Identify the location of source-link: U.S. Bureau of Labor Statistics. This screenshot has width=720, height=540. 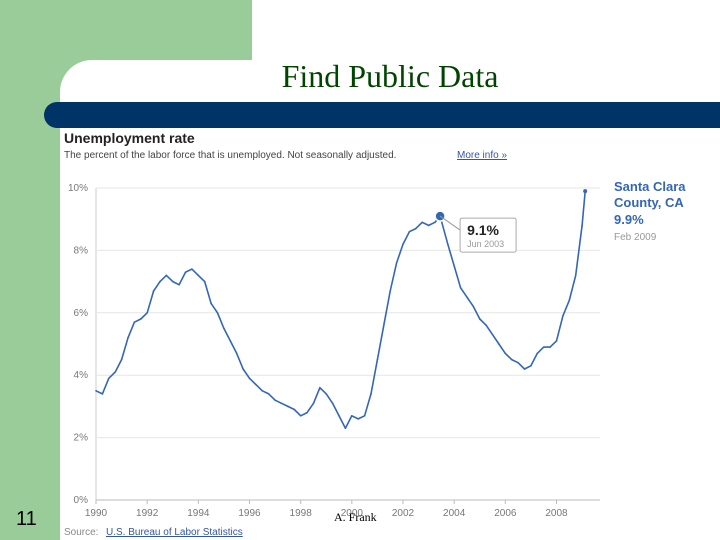
(174, 532).